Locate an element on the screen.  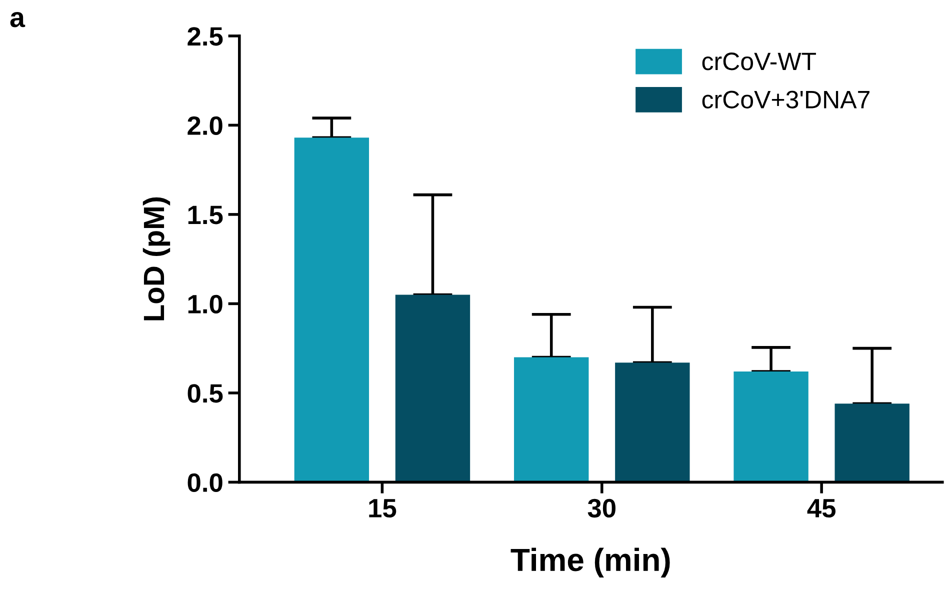
y-tick-label: 2.0 is located at coordinates (205, 126).